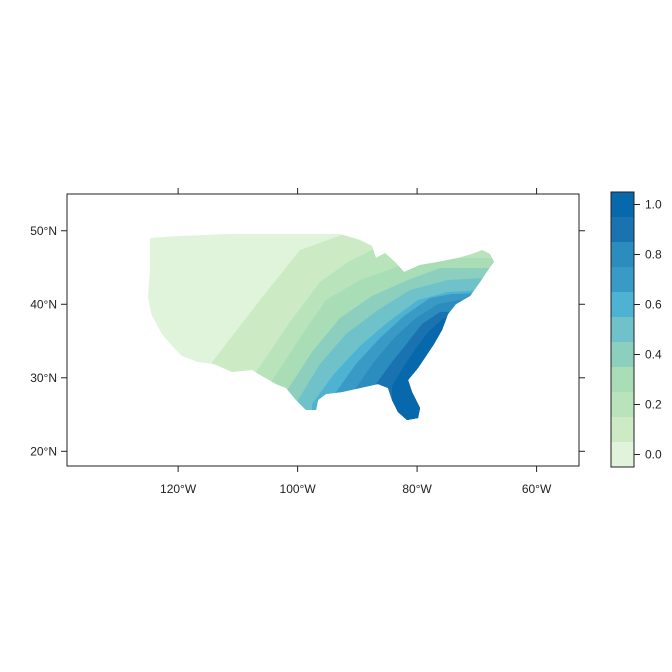 This screenshot has height=672, width=672. I want to click on color-key-label: 0.0, so click(653, 455).